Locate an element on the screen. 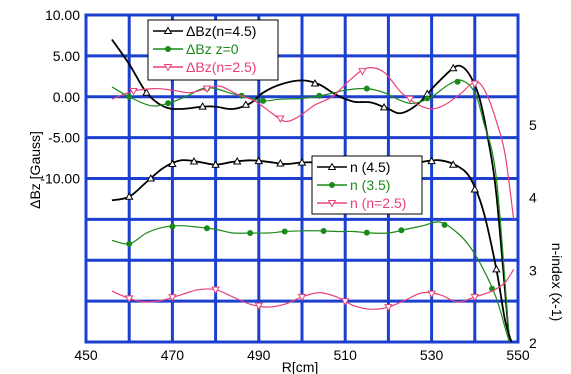  legend-bottom: n (4.5) n (3.5) n (n=2.5) is located at coordinates (367, 185).